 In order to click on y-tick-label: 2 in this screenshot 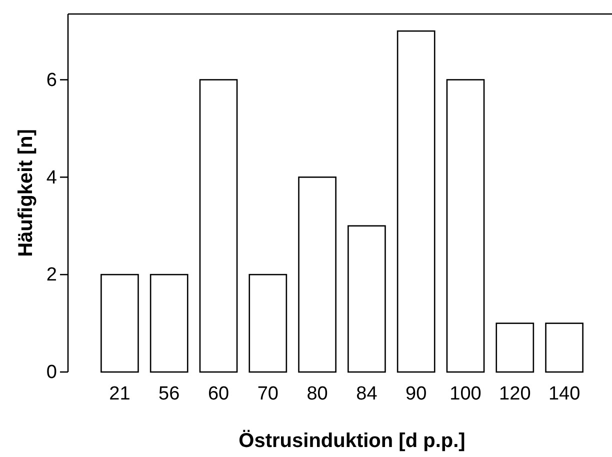, I will do `click(51, 275)`.